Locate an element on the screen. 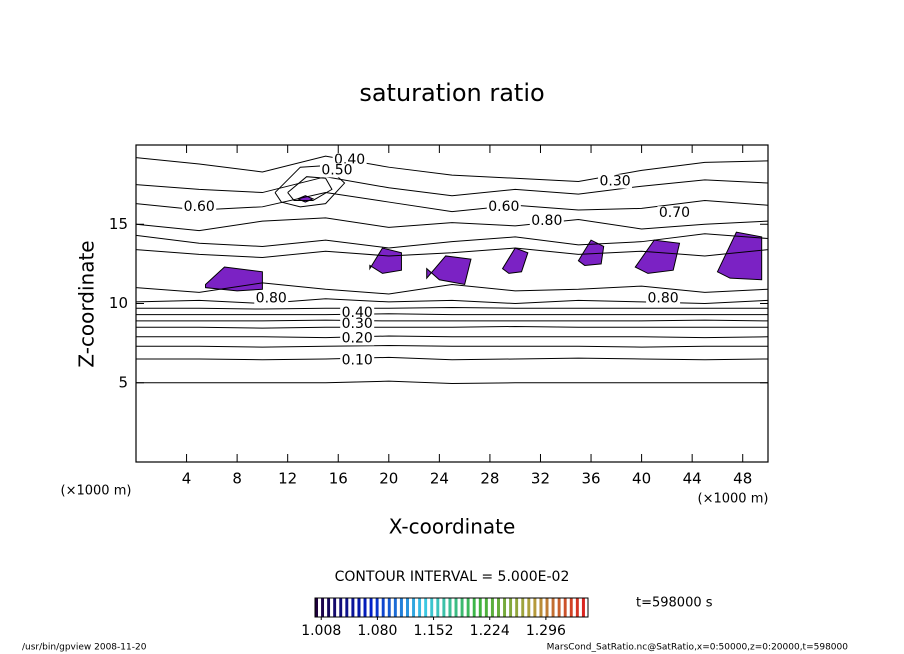 The image size is (904, 654). chart-title: saturation ratio is located at coordinates (451, 93).